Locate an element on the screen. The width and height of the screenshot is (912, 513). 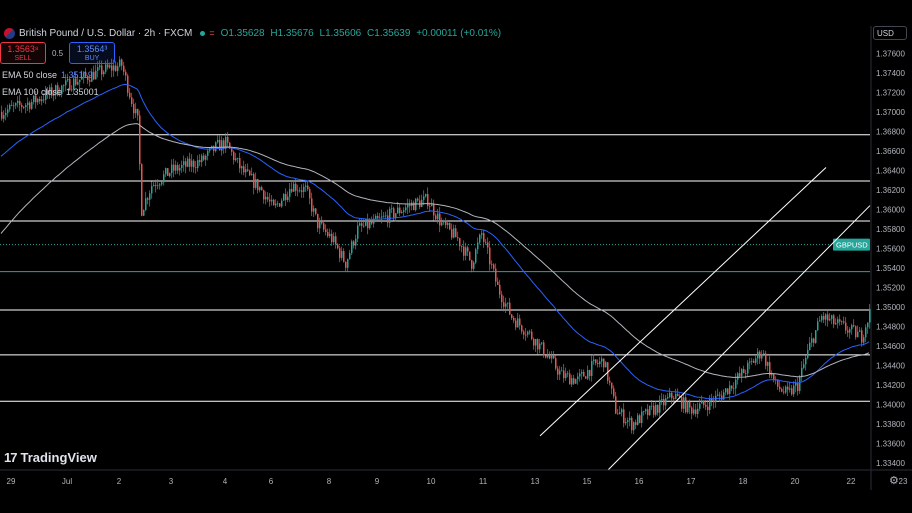
ema100-label: EMA 100 close is located at coordinates (32, 92).